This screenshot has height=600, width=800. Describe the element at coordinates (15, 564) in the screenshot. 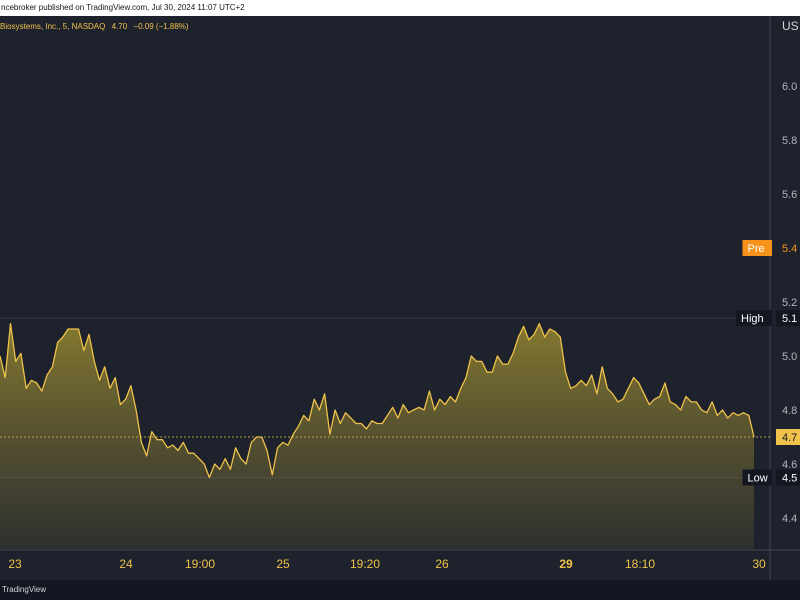

I see `x-tick-label: 23` at that location.